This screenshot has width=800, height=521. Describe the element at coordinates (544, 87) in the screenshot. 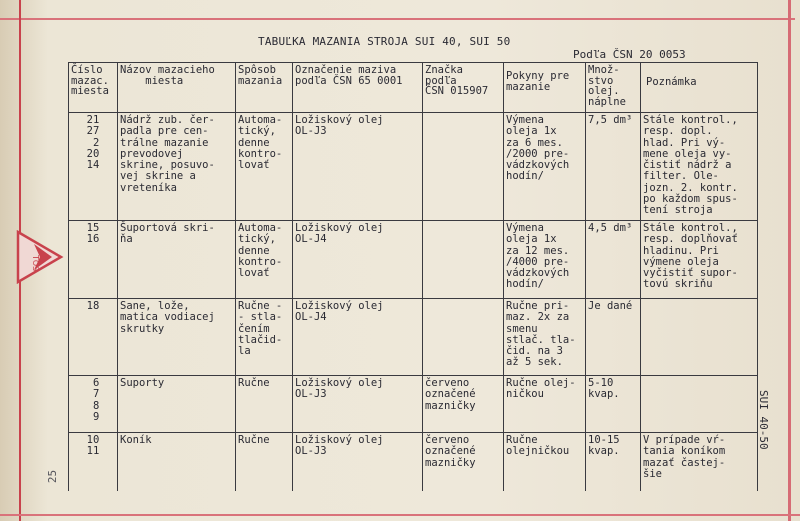

I see `header-cell: Pokyny pre mazanie` at that location.